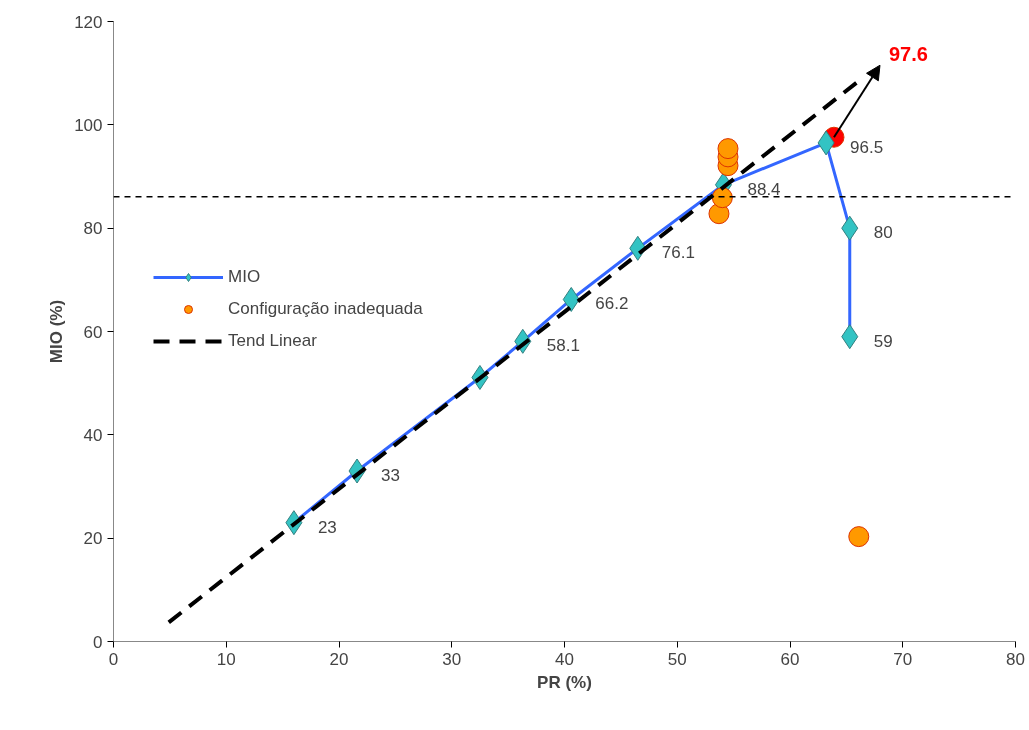  Describe the element at coordinates (325, 309) in the screenshot. I see `legend-label: Configuração inadequada` at that location.